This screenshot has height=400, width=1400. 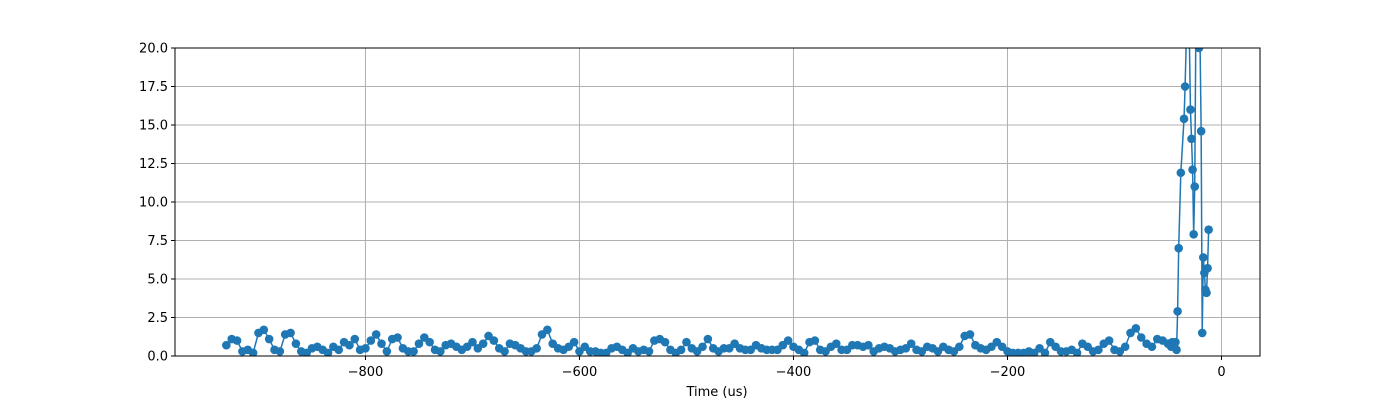 What do you see at coordinates (580, 372) in the screenshot?
I see `x-tick-label: −600` at bounding box center [580, 372].